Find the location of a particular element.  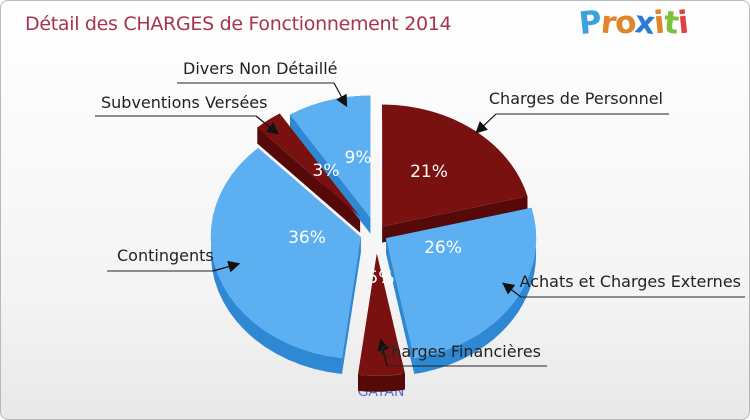

slice-category-label: Charges Financières is located at coordinates (460, 351).